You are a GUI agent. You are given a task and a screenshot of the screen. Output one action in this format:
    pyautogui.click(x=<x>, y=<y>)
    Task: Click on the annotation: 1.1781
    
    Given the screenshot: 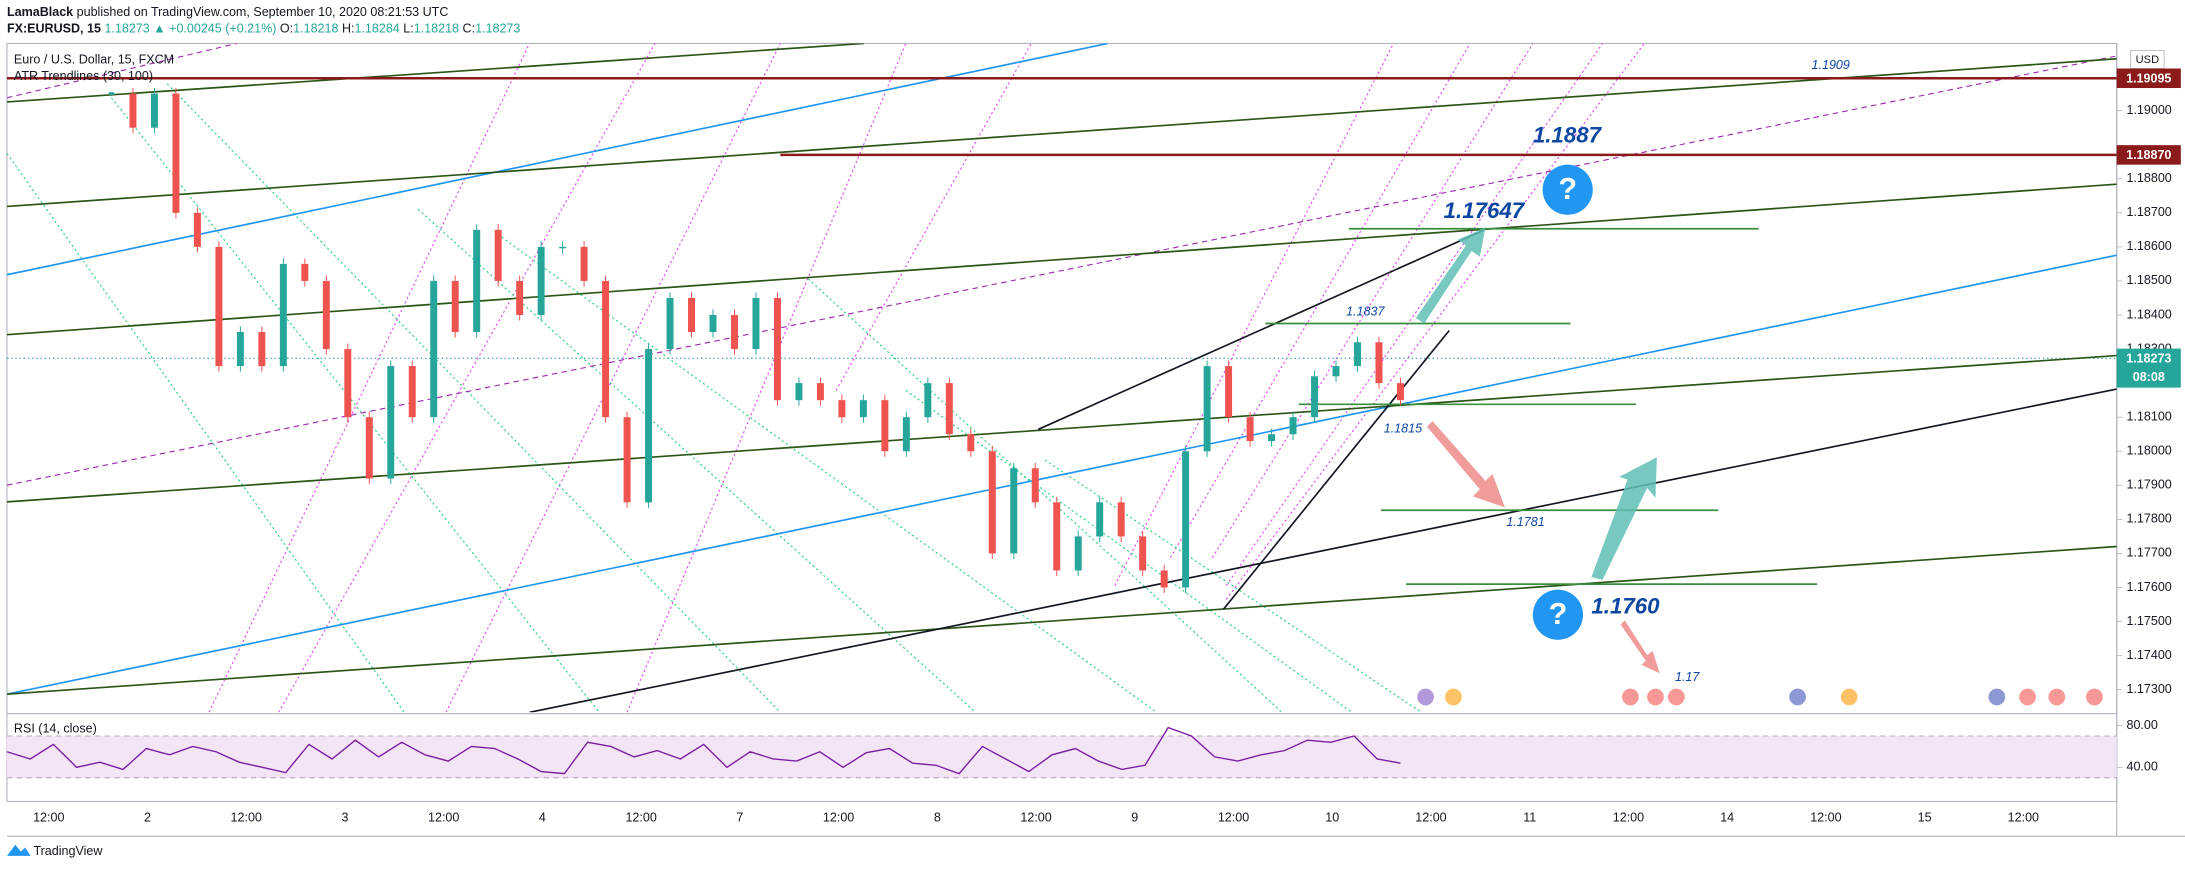 What is the action you would take?
    pyautogui.click(x=1525, y=522)
    